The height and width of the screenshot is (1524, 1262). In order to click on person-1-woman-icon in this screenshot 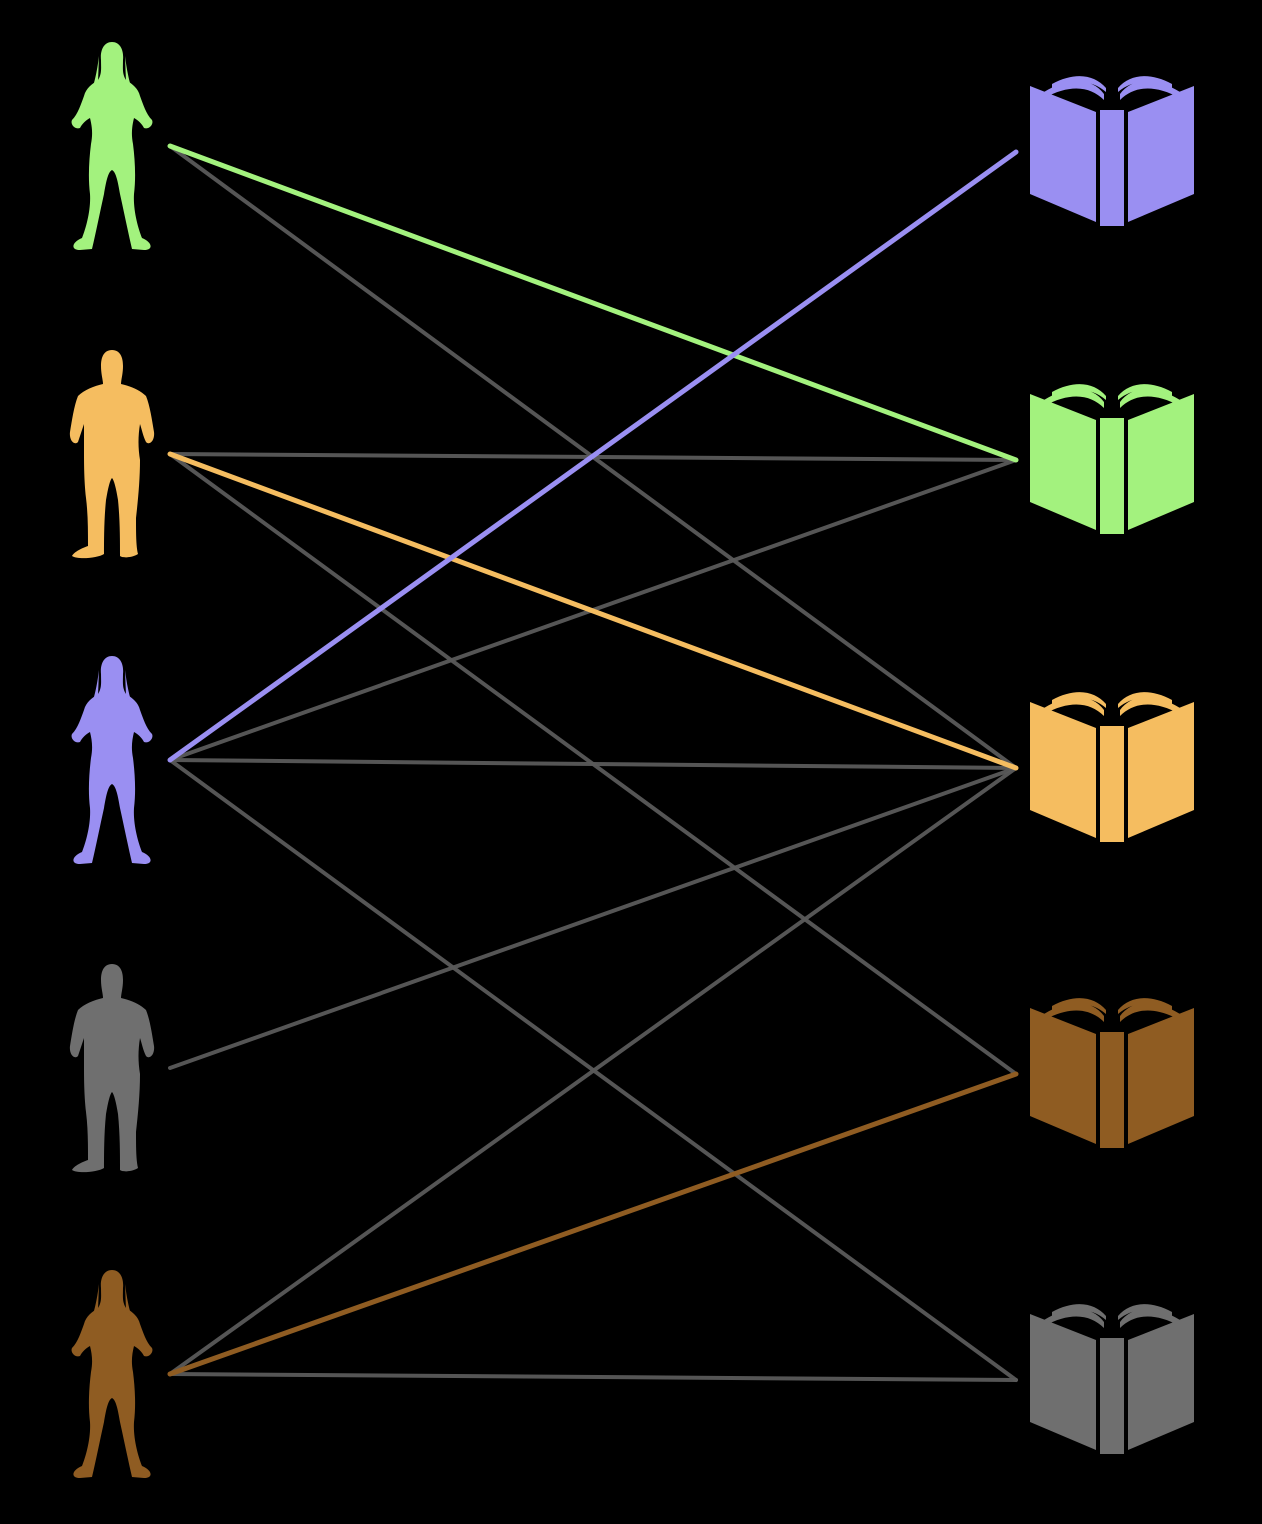, I will do `click(112, 146)`.